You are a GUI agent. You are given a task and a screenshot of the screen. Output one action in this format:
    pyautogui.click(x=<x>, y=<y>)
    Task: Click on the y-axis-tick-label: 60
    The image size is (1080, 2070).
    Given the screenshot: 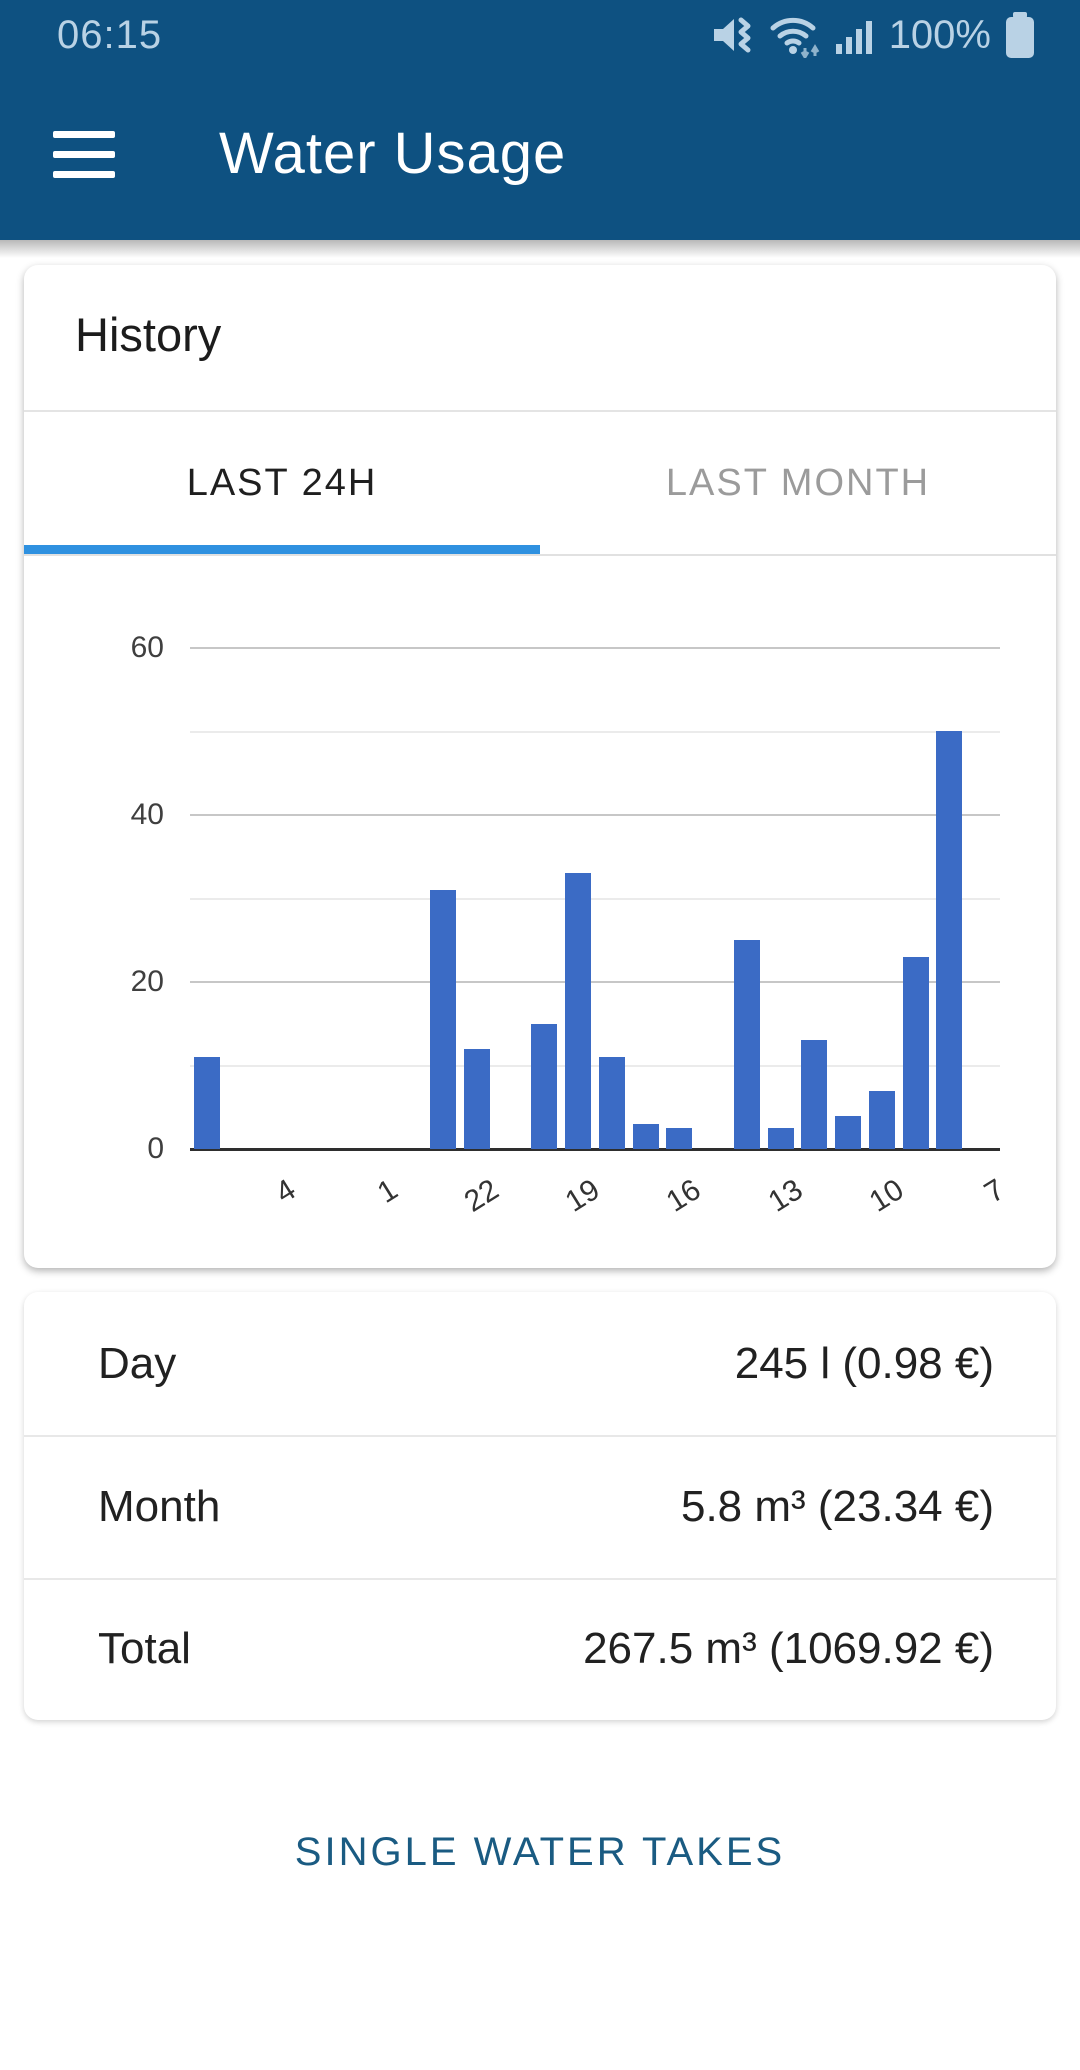 What is the action you would take?
    pyautogui.click(x=147, y=647)
    